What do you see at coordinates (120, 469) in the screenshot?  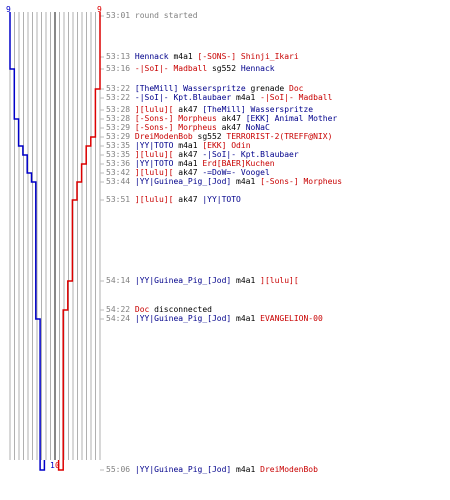 I see `log-timestamp: 55:06` at bounding box center [120, 469].